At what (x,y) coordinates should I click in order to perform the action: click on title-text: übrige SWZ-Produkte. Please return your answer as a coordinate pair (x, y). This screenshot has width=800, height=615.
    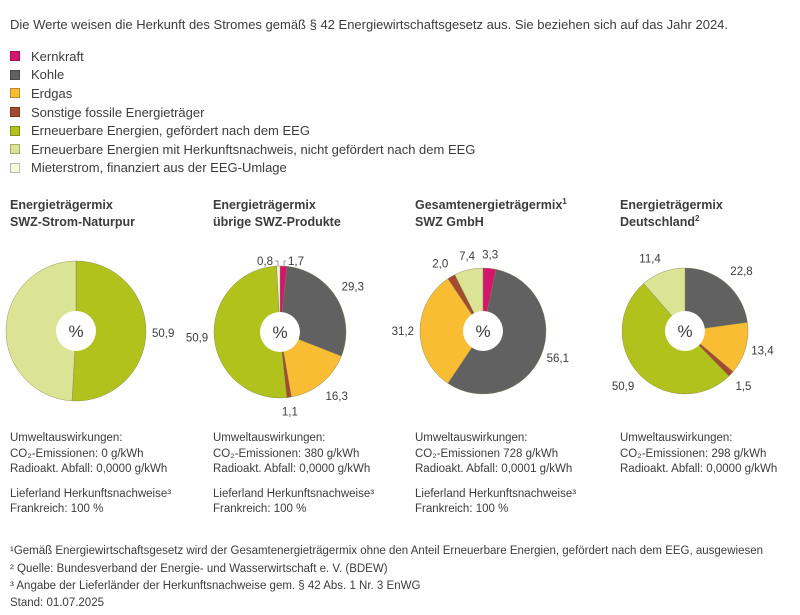
    Looking at the image, I should click on (277, 222).